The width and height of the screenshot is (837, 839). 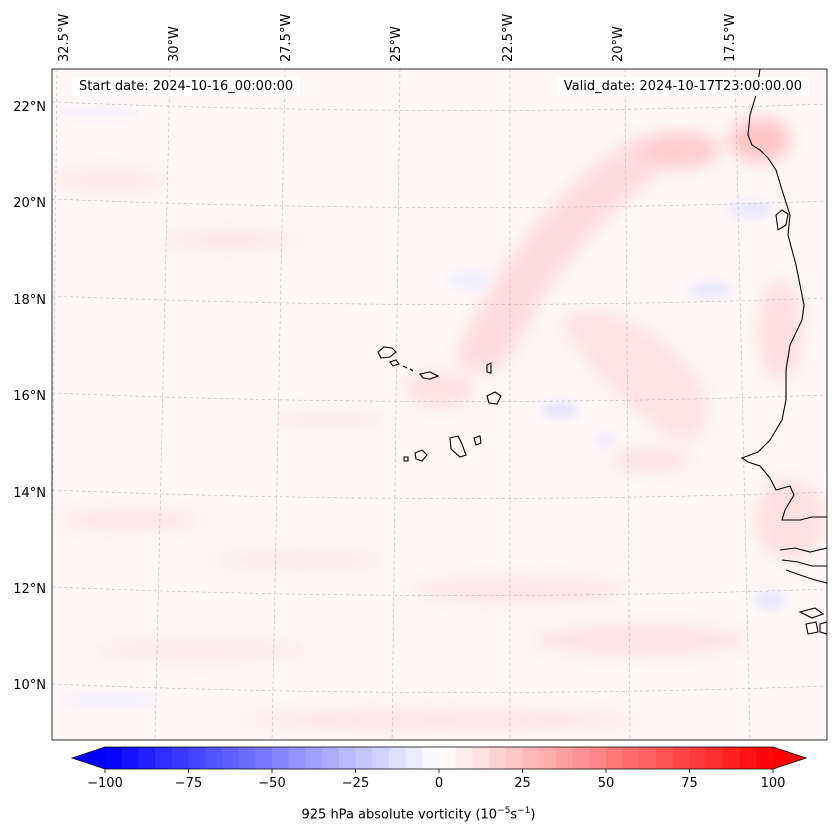 What do you see at coordinates (188, 783) in the screenshot?
I see `colorbar-tick-label: −75` at bounding box center [188, 783].